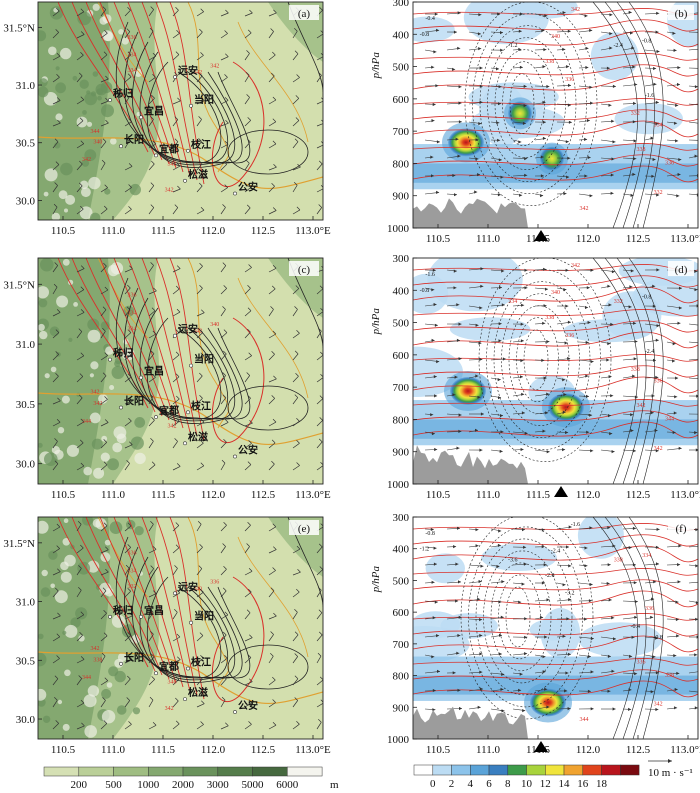  Describe the element at coordinates (86, 678) in the screenshot. I see `contour-label: 344` at that location.